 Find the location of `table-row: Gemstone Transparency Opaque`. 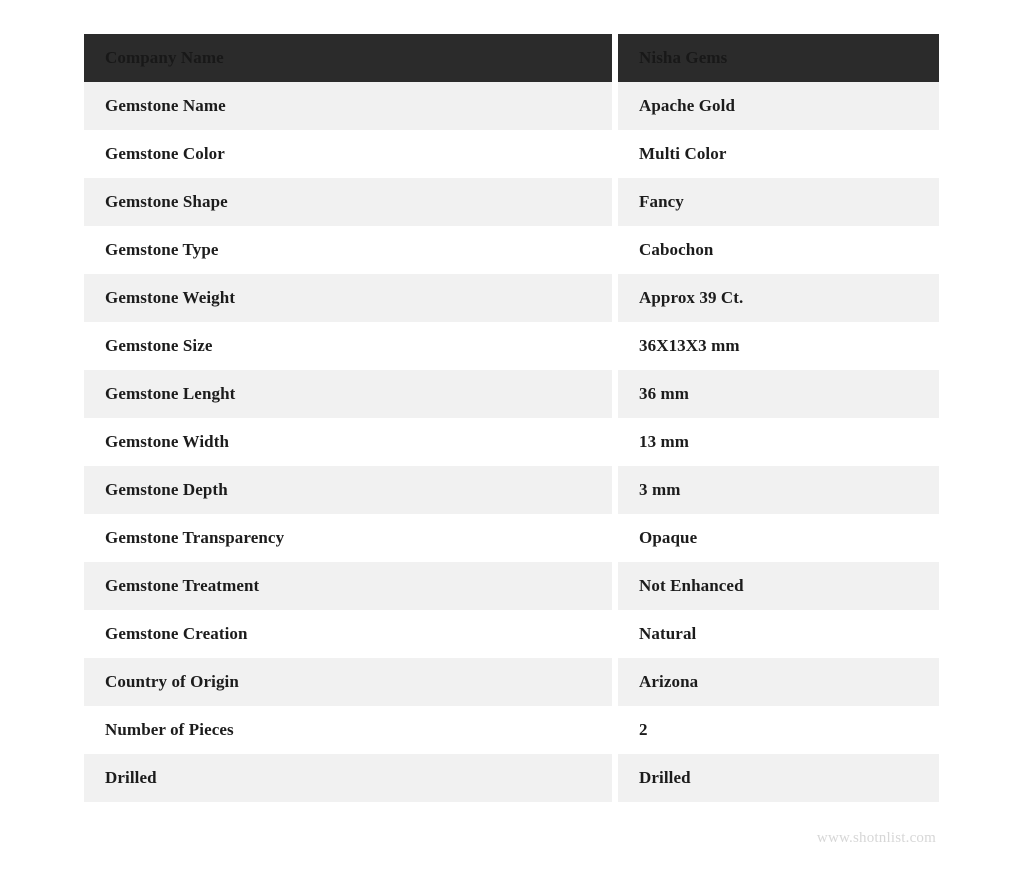

table-row: Gemstone Transparency Opaque is located at coordinates (511, 538).